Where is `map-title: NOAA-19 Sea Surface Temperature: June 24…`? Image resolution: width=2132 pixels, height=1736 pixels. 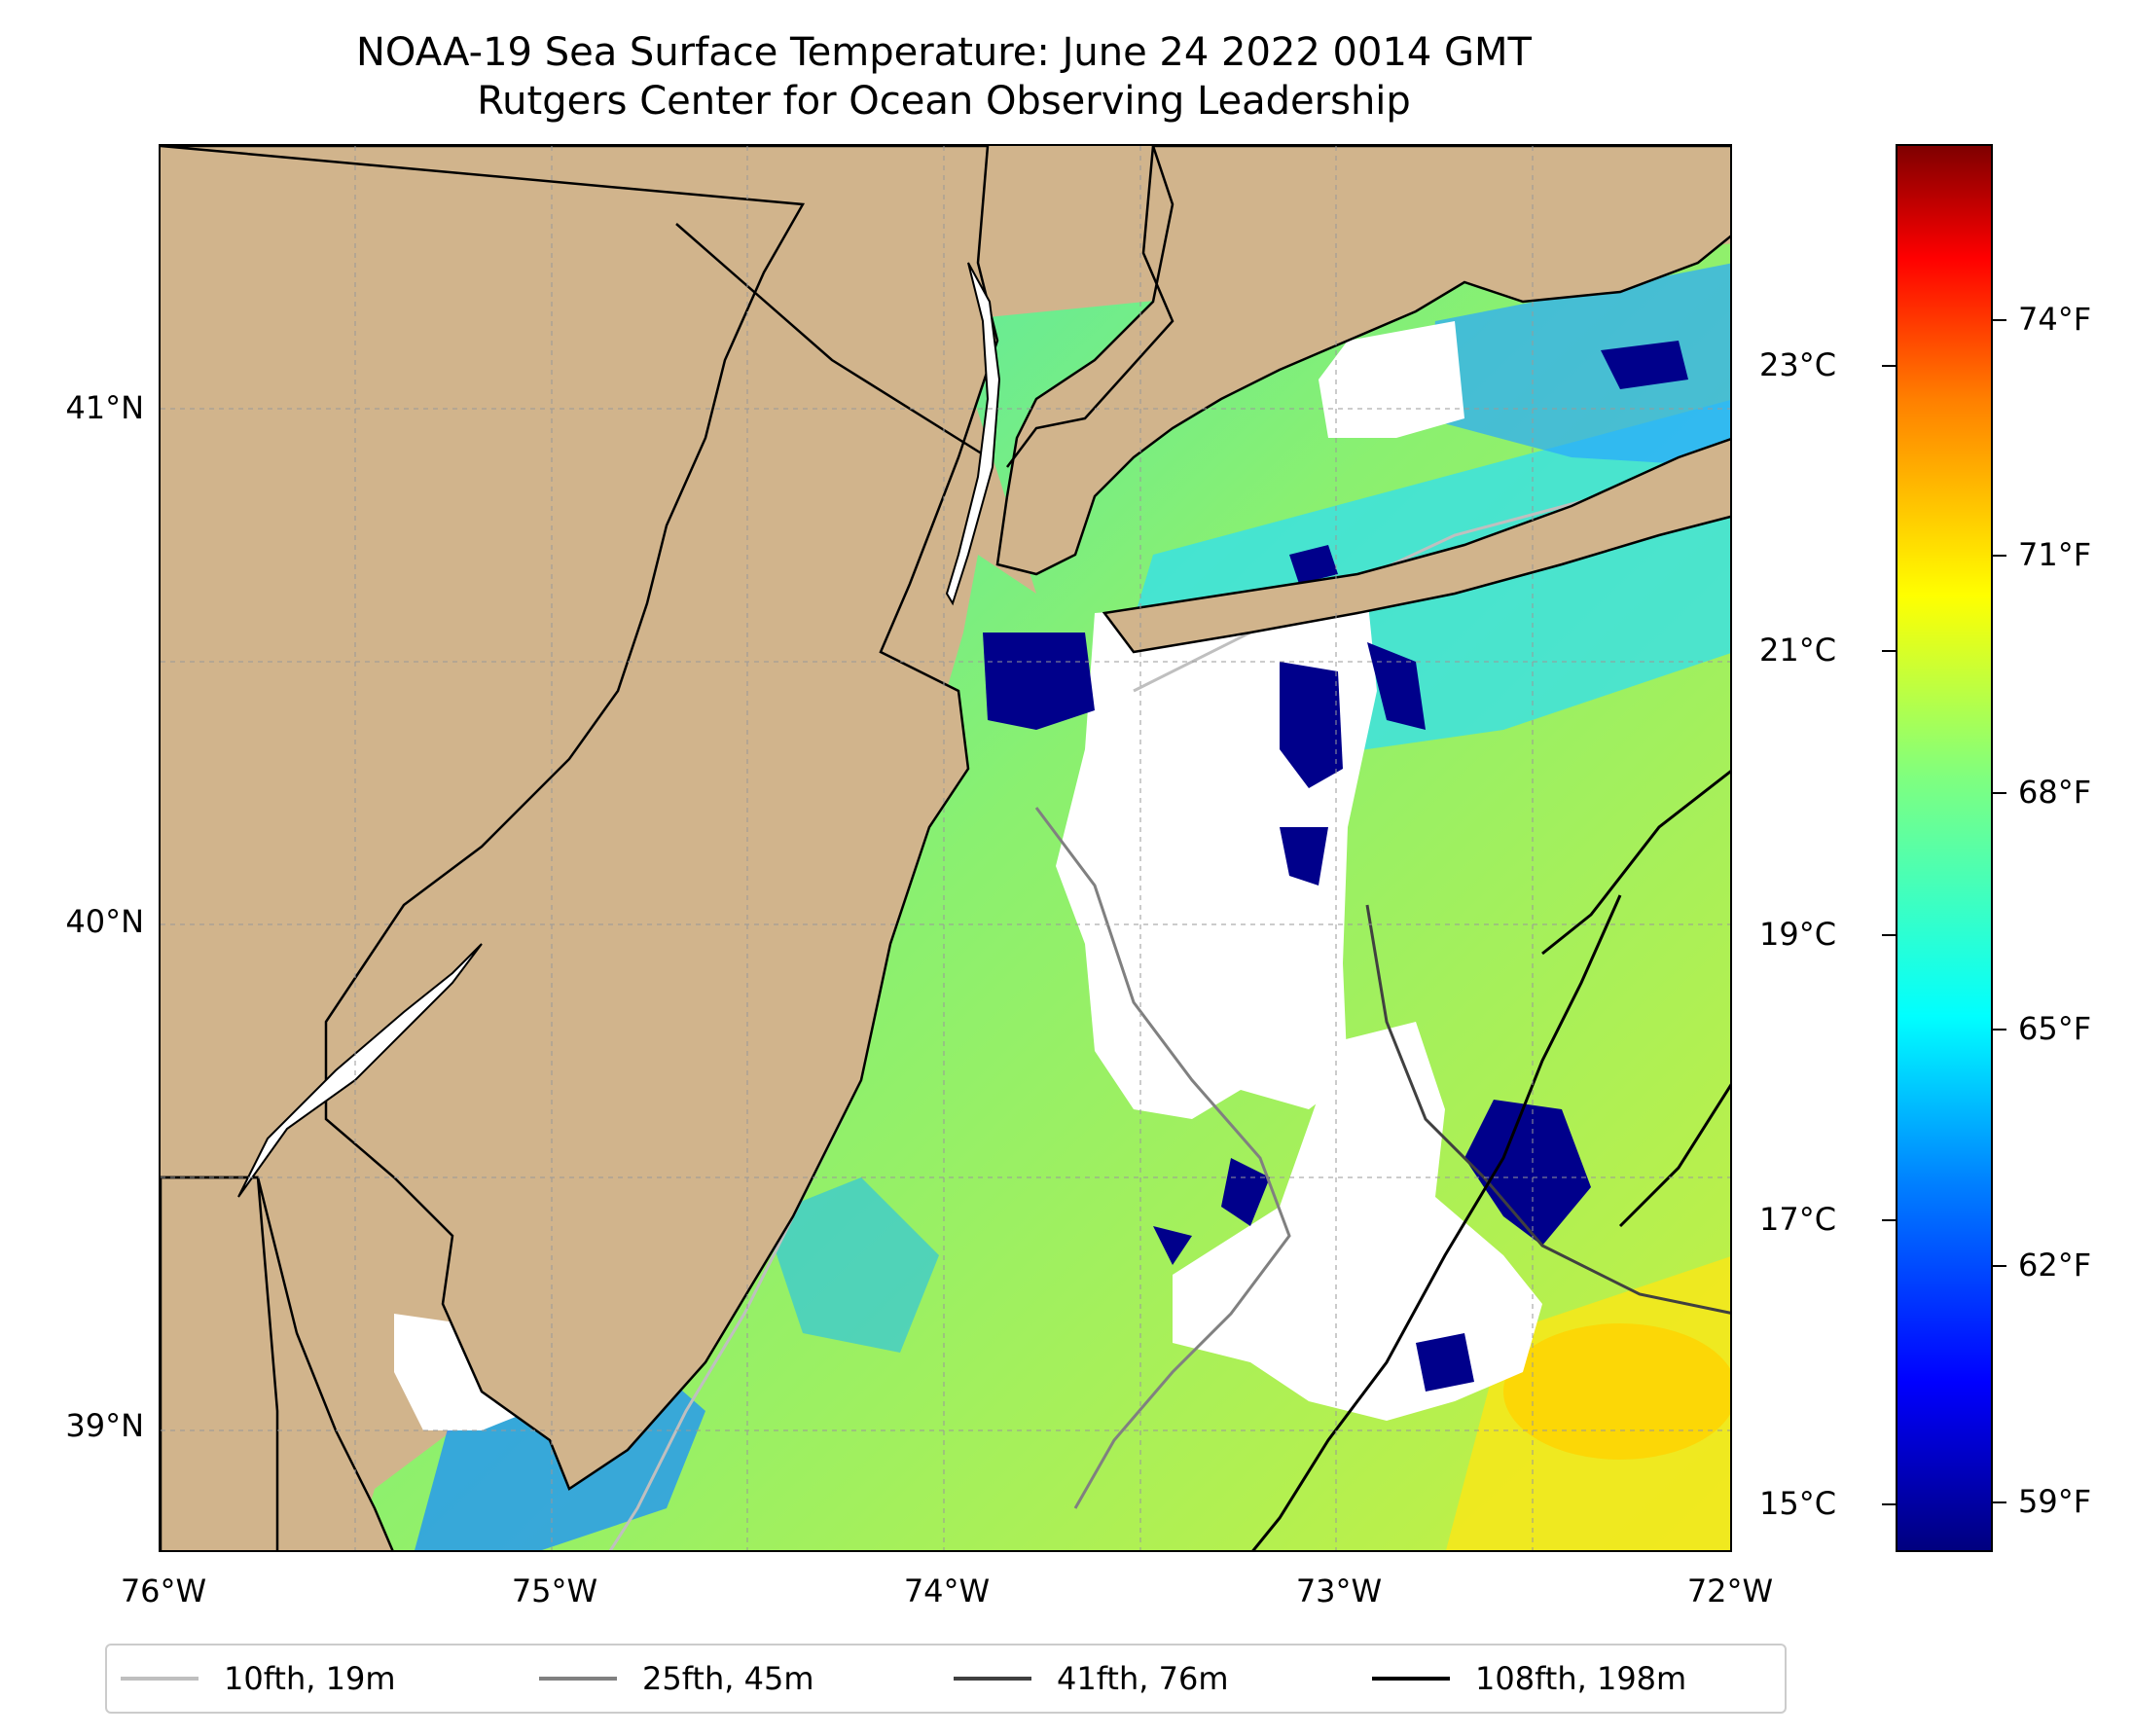 map-title: NOAA-19 Sea Surface Temperature: June 24… is located at coordinates (943, 53).